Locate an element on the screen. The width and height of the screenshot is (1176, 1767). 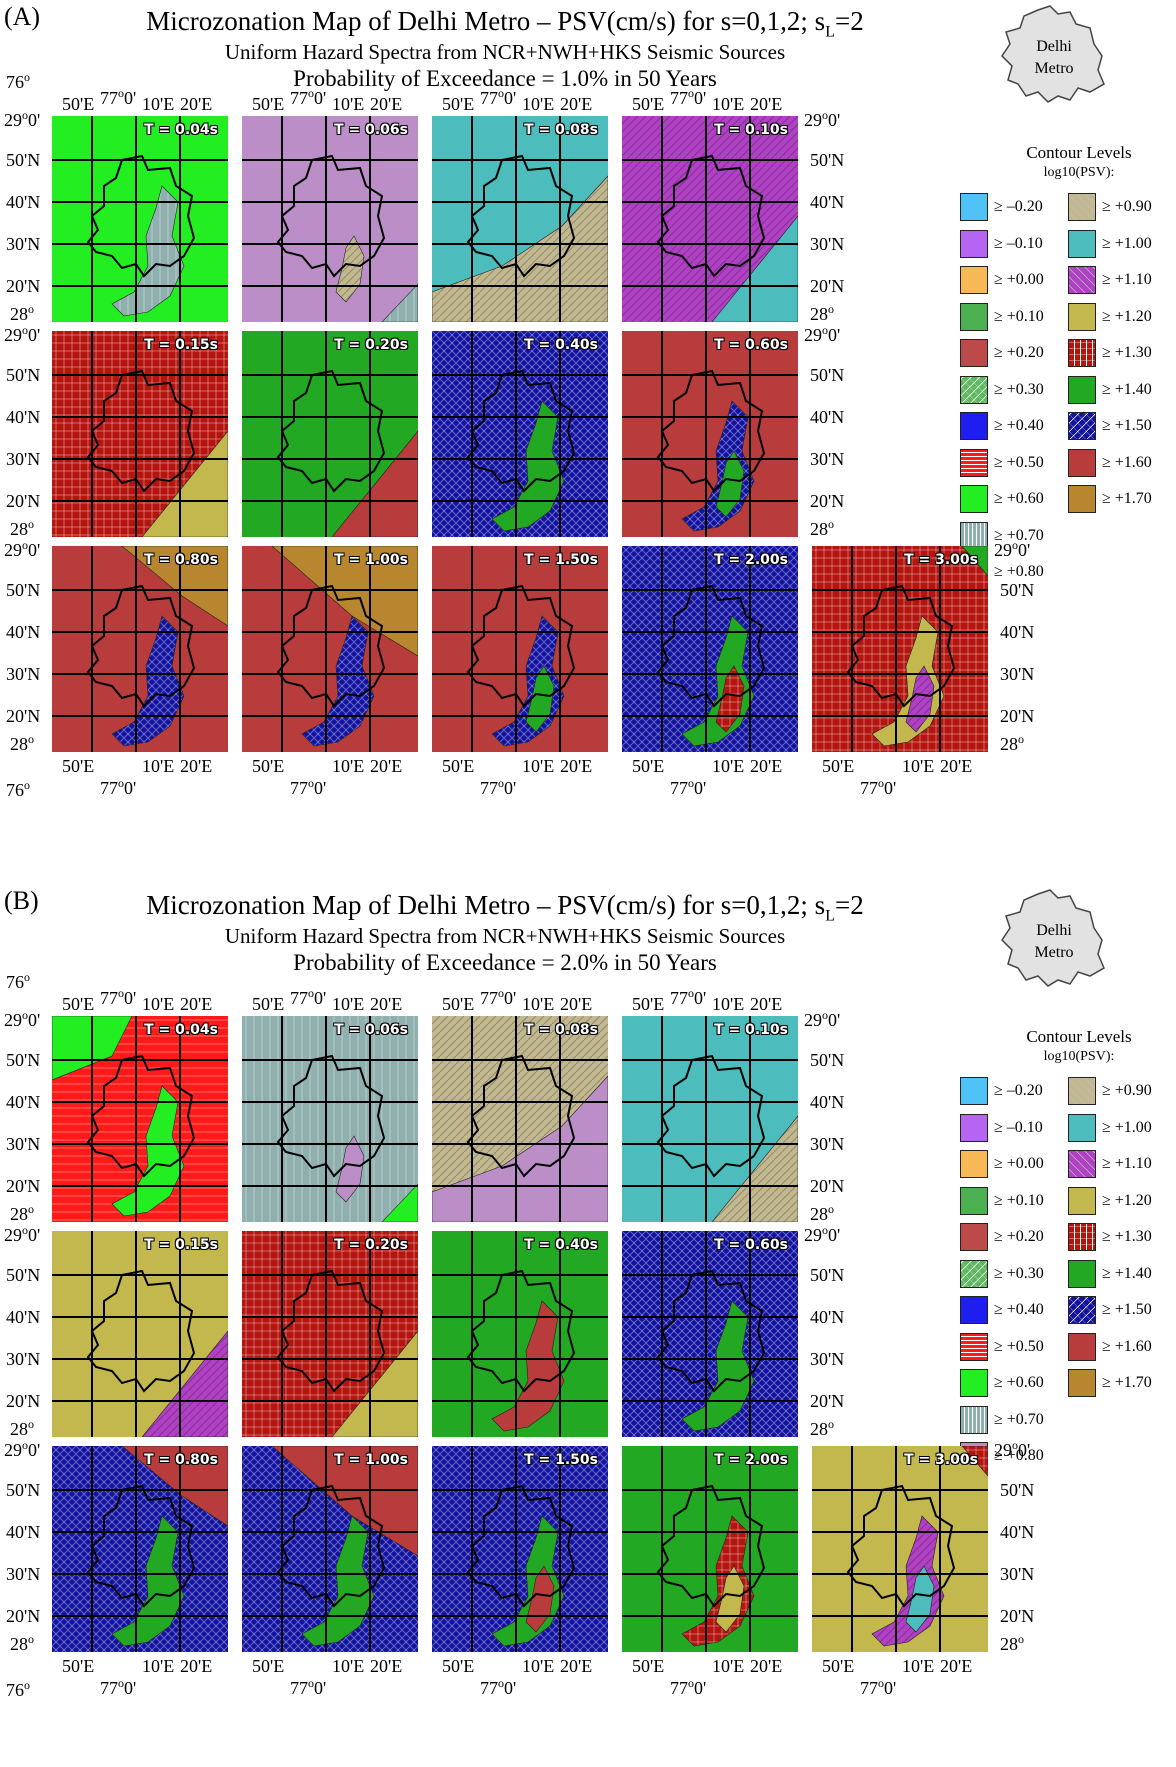
legend-label: ≥ +0.00 is located at coordinates (1019, 279).